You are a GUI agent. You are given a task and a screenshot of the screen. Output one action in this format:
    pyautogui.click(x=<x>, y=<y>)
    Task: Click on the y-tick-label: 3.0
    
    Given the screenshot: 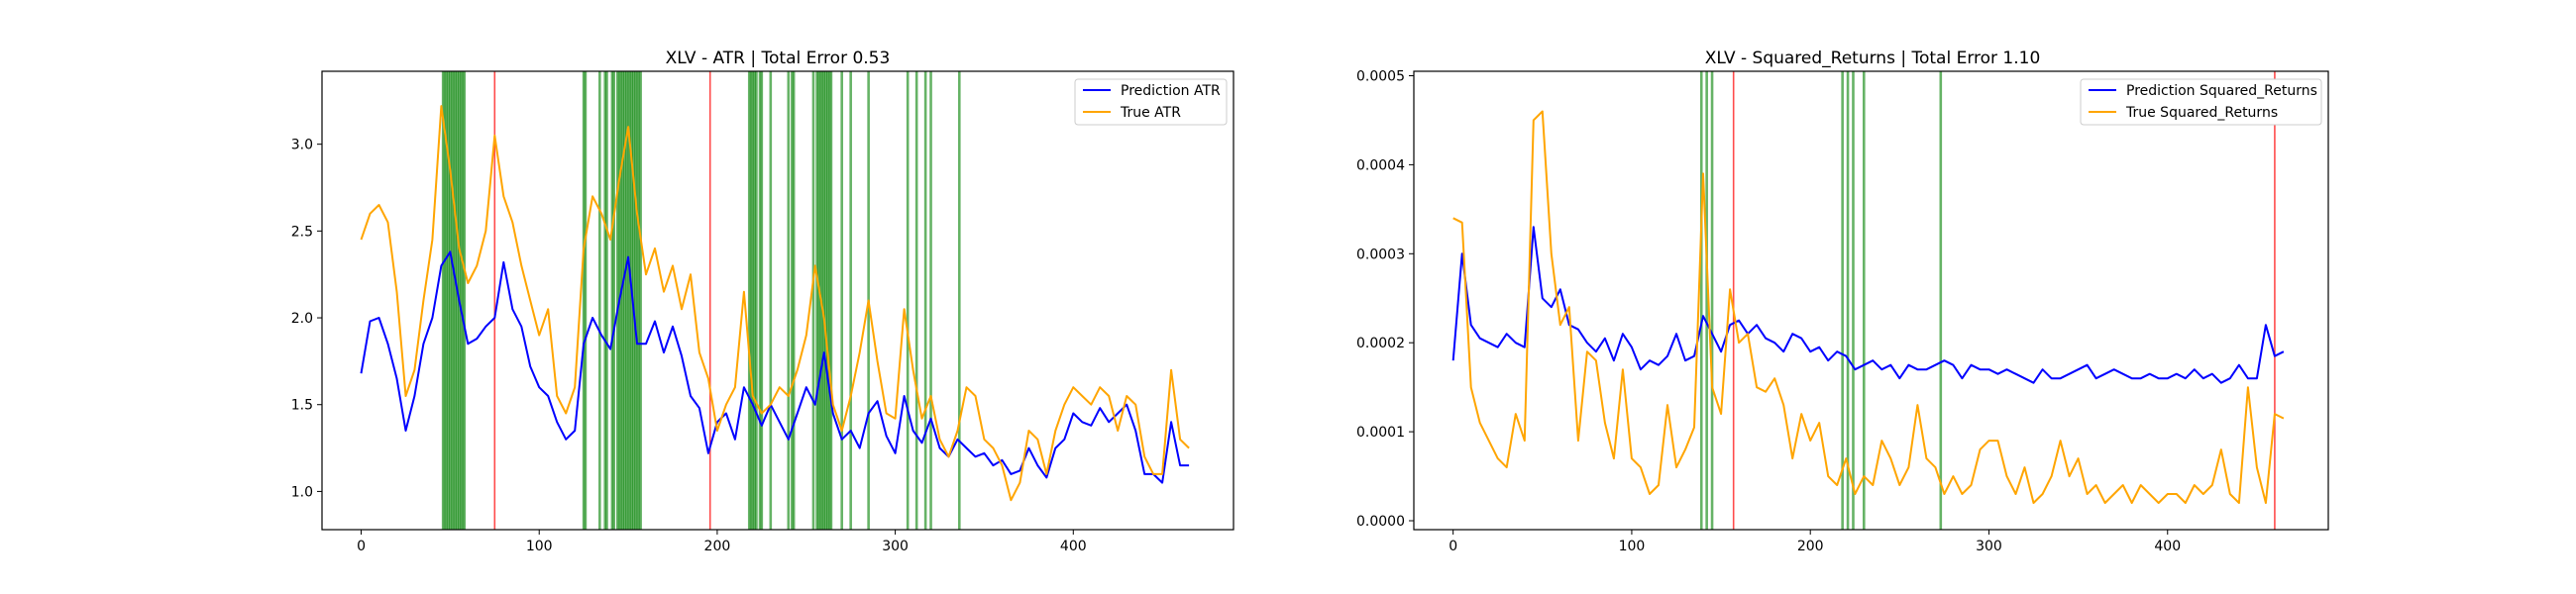 What is the action you would take?
    pyautogui.click(x=302, y=145)
    